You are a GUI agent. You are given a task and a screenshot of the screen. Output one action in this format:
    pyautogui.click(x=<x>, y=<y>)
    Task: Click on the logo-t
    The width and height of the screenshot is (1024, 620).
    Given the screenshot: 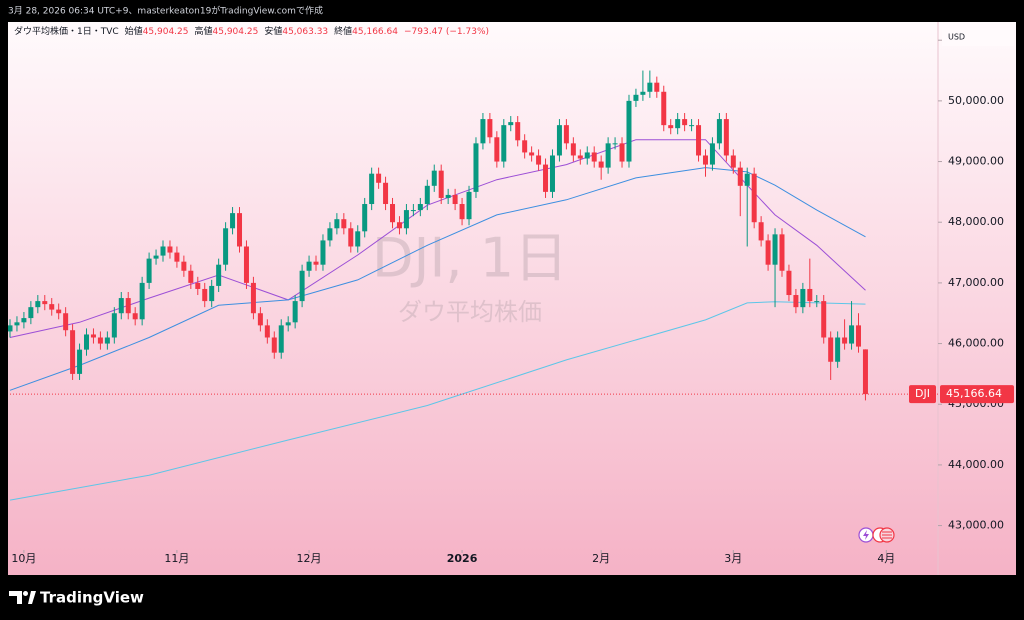 What is the action you would take?
    pyautogui.click(x=15, y=597)
    